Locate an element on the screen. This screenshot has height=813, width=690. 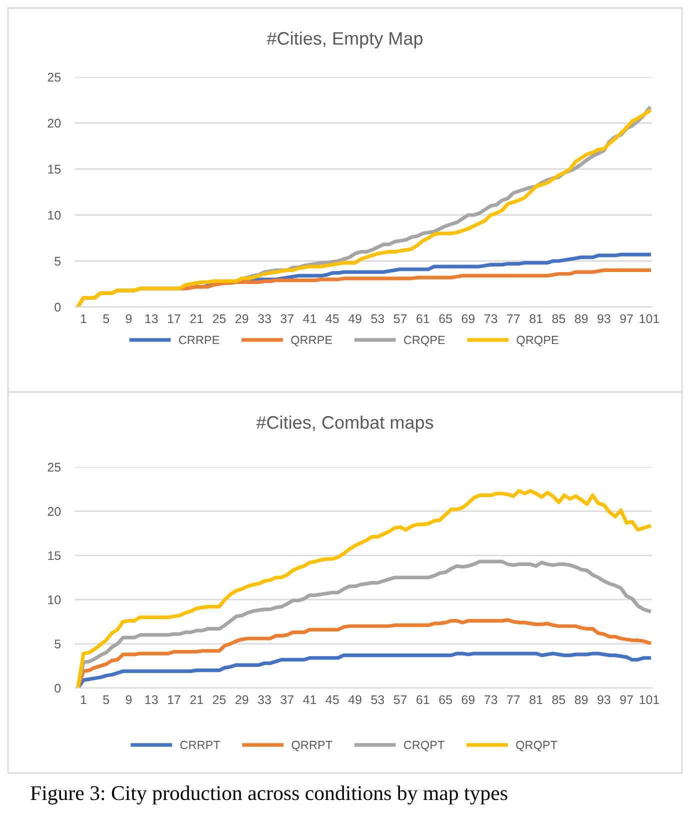
legend-label: QRRPE is located at coordinates (311, 341).